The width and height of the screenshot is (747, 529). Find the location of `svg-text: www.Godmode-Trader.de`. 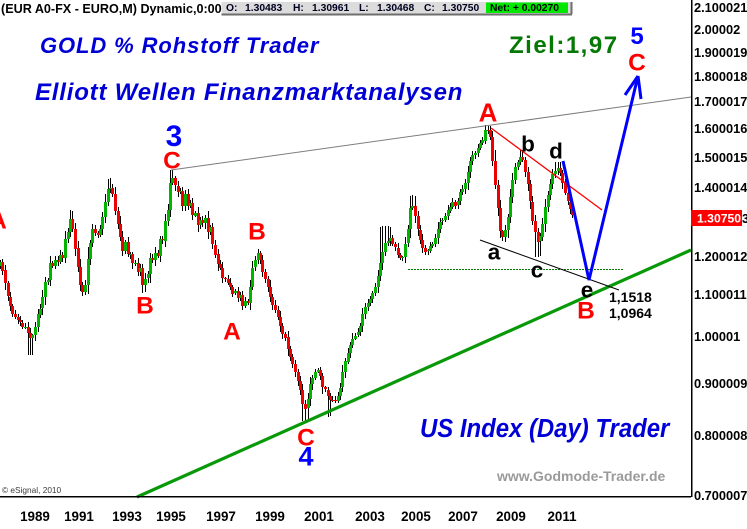

svg-text: www.Godmode-Trader.de is located at coordinates (581, 476).